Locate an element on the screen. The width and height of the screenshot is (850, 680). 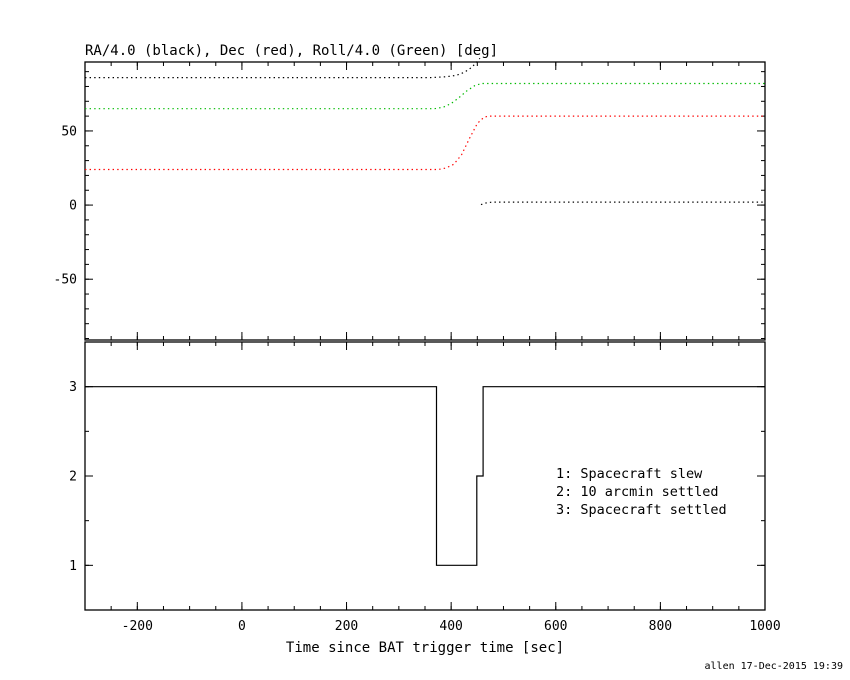
x-tick-label: 400 is located at coordinates (450, 626).